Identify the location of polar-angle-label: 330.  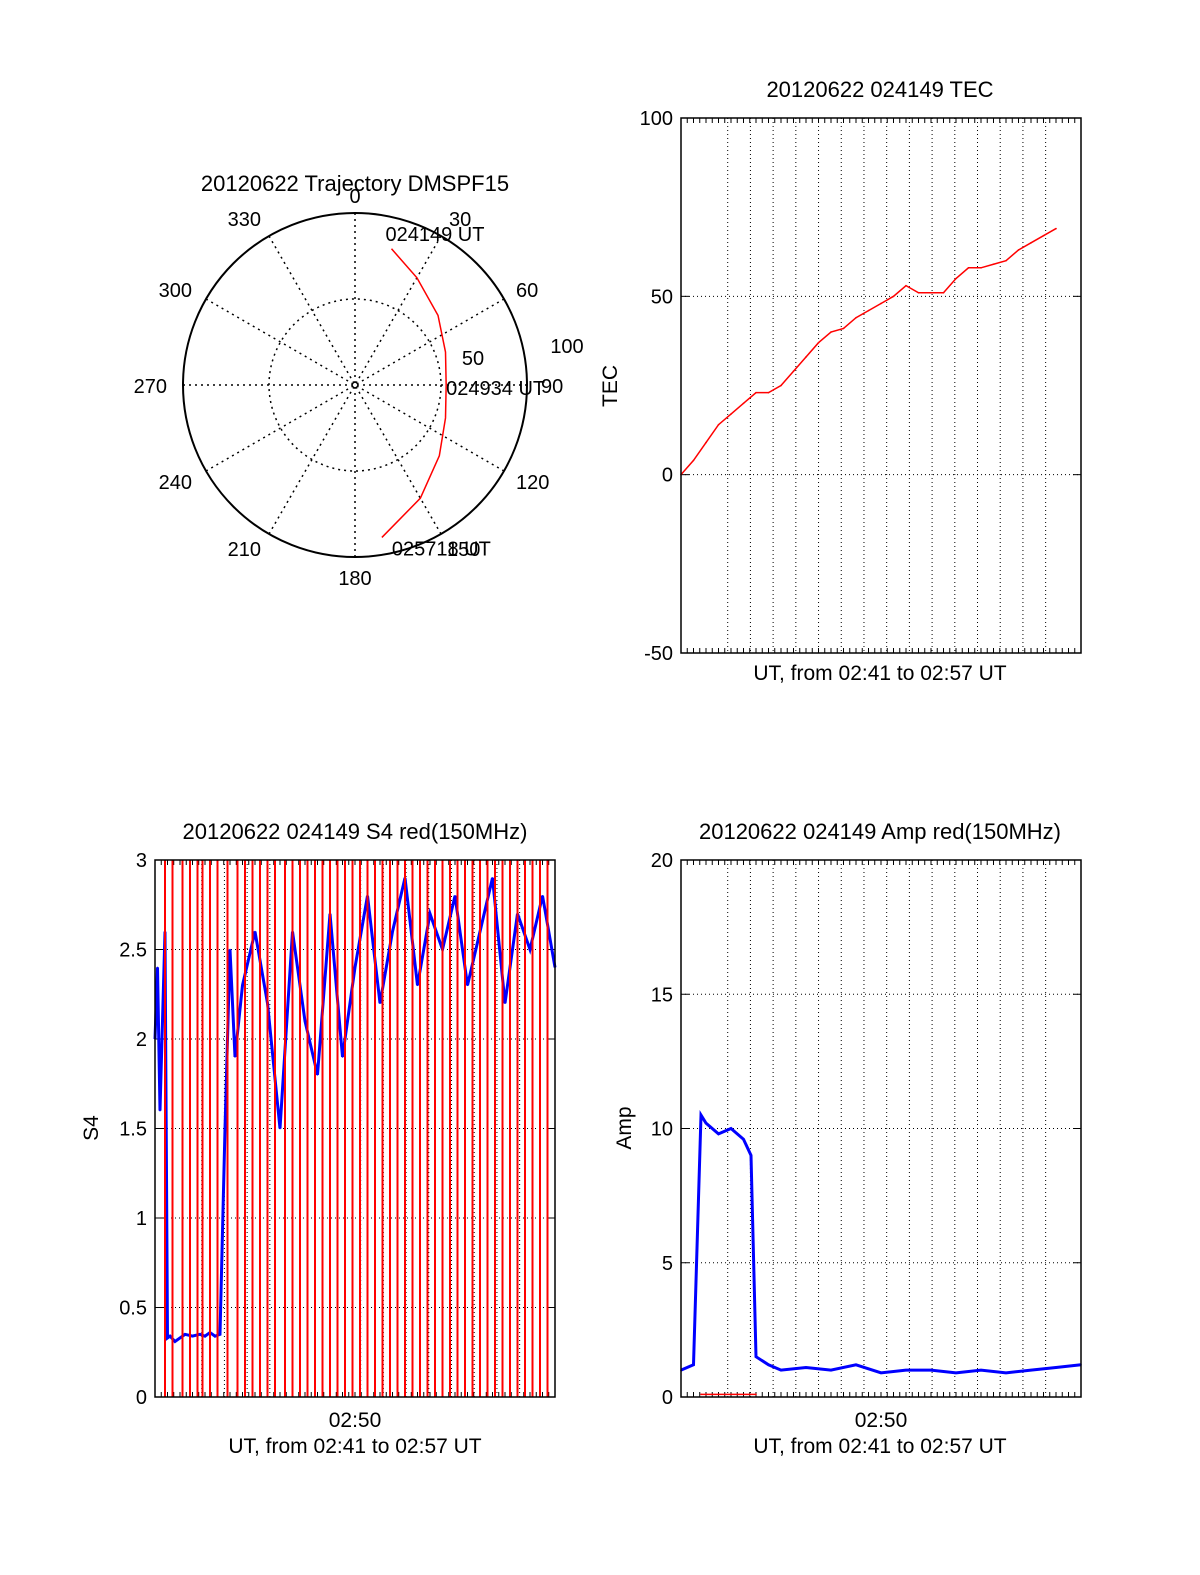
(244, 220).